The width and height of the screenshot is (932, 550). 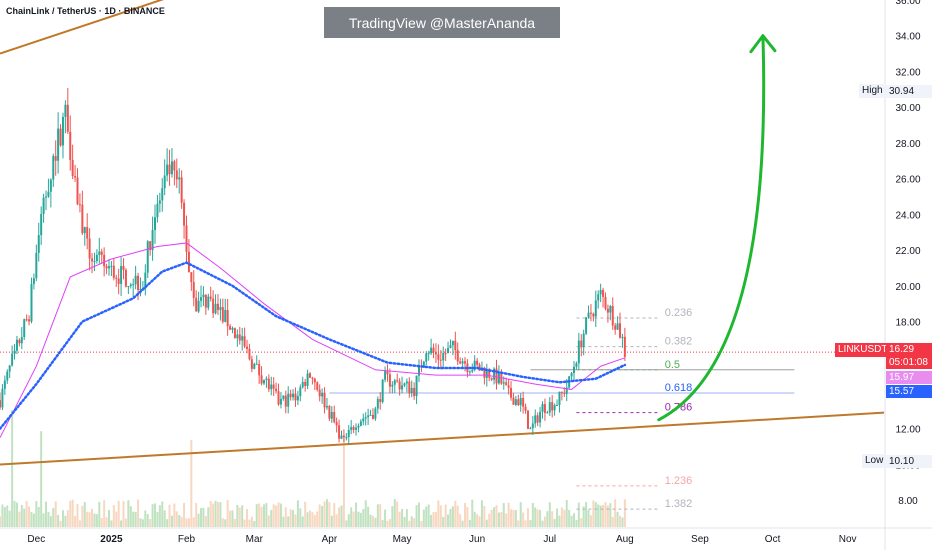 What do you see at coordinates (907, 37) in the screenshot?
I see `y-tick-label: 34.00` at bounding box center [907, 37].